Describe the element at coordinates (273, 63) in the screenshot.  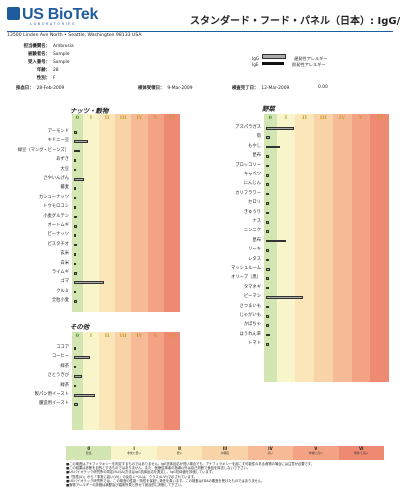
I see `legend-ige-swatch` at that location.